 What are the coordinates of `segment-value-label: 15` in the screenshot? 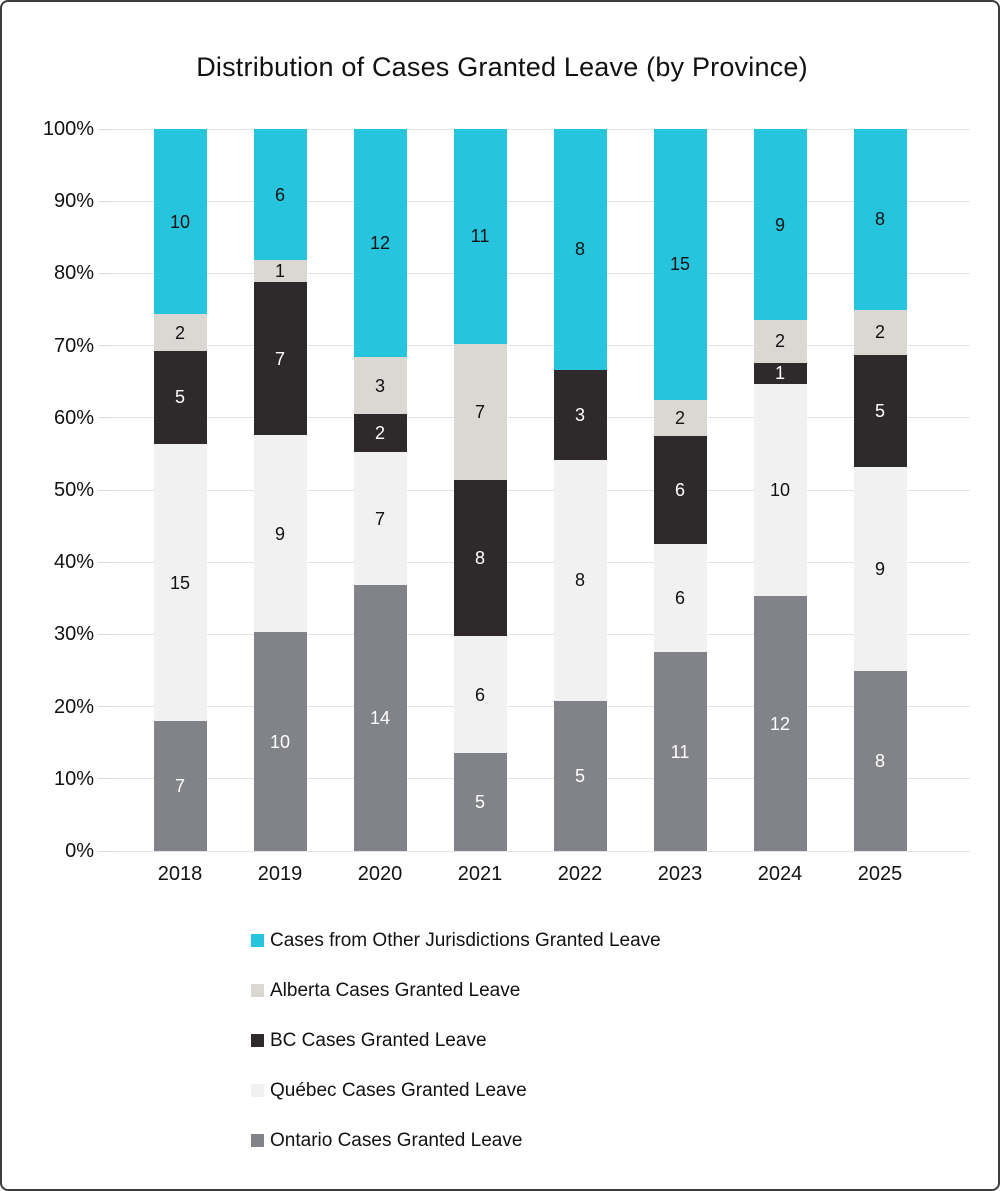 It's located at (680, 264).